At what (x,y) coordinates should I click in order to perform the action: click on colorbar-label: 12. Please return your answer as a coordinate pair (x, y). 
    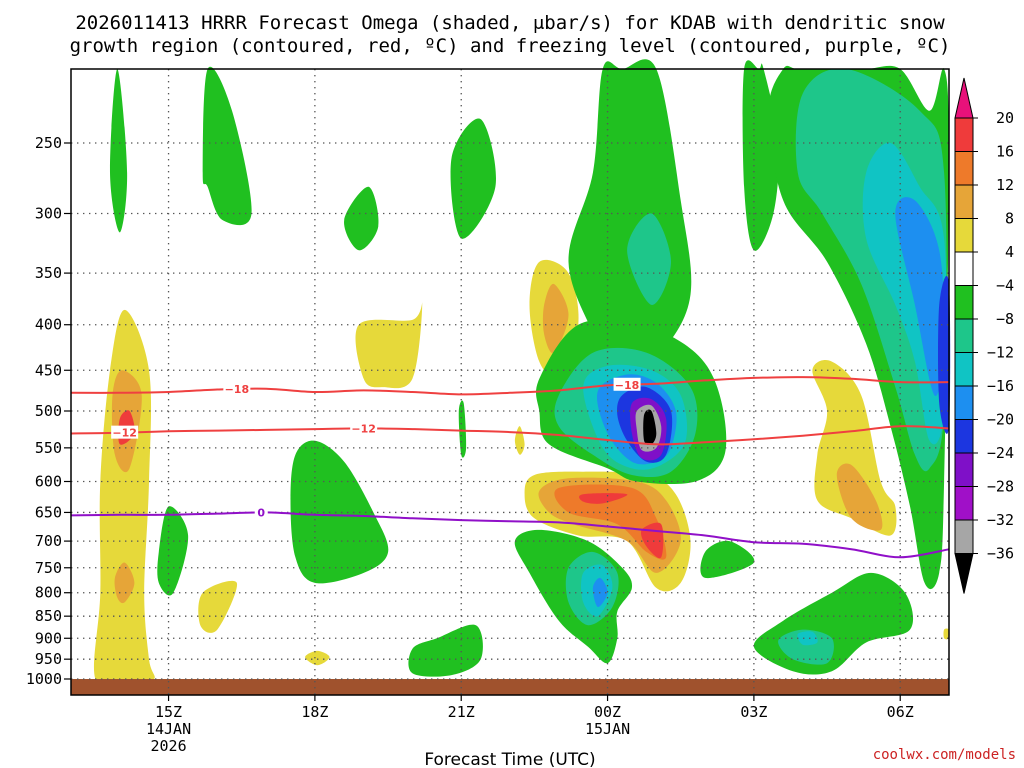
    Looking at the image, I should click on (1005, 185).